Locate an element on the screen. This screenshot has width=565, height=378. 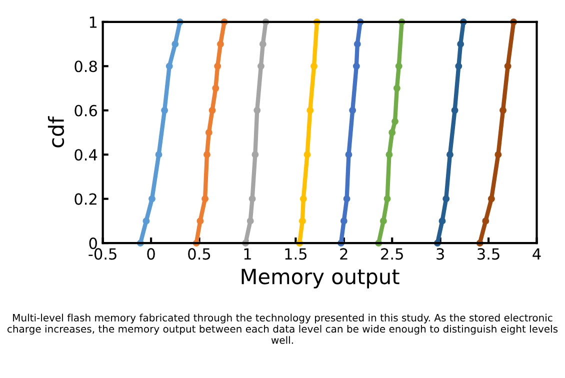
x-tick-label: 1 is located at coordinates (247, 254).